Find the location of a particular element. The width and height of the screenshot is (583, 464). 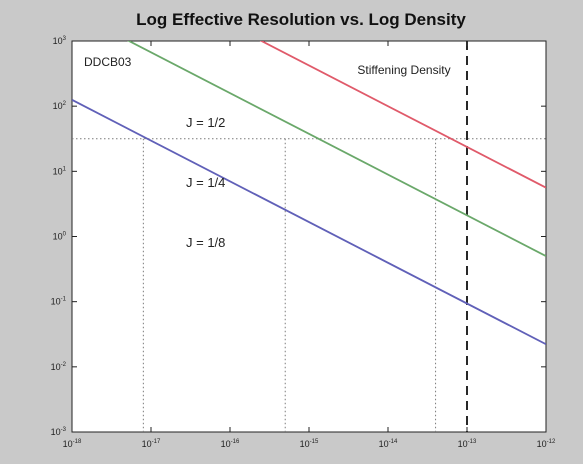

chart-title: Log Effective Resolution vs. Log Density is located at coordinates (301, 19).